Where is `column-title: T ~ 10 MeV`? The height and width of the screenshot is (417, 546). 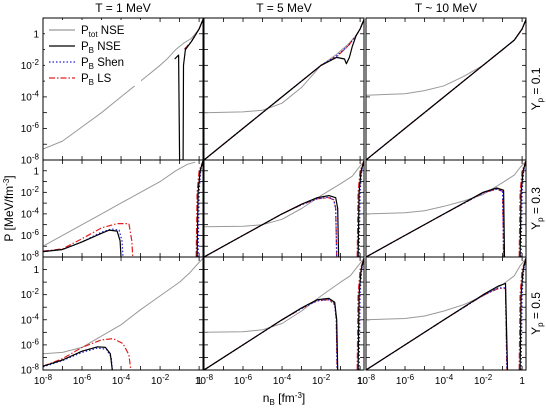 column-title: T ~ 10 MeV is located at coordinates (446, 8).